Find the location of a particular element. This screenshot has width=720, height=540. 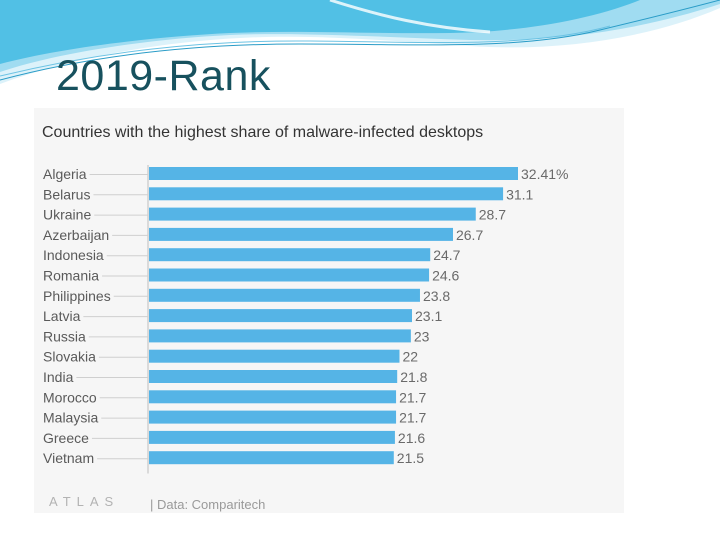

category-label: Greece is located at coordinates (66, 438).